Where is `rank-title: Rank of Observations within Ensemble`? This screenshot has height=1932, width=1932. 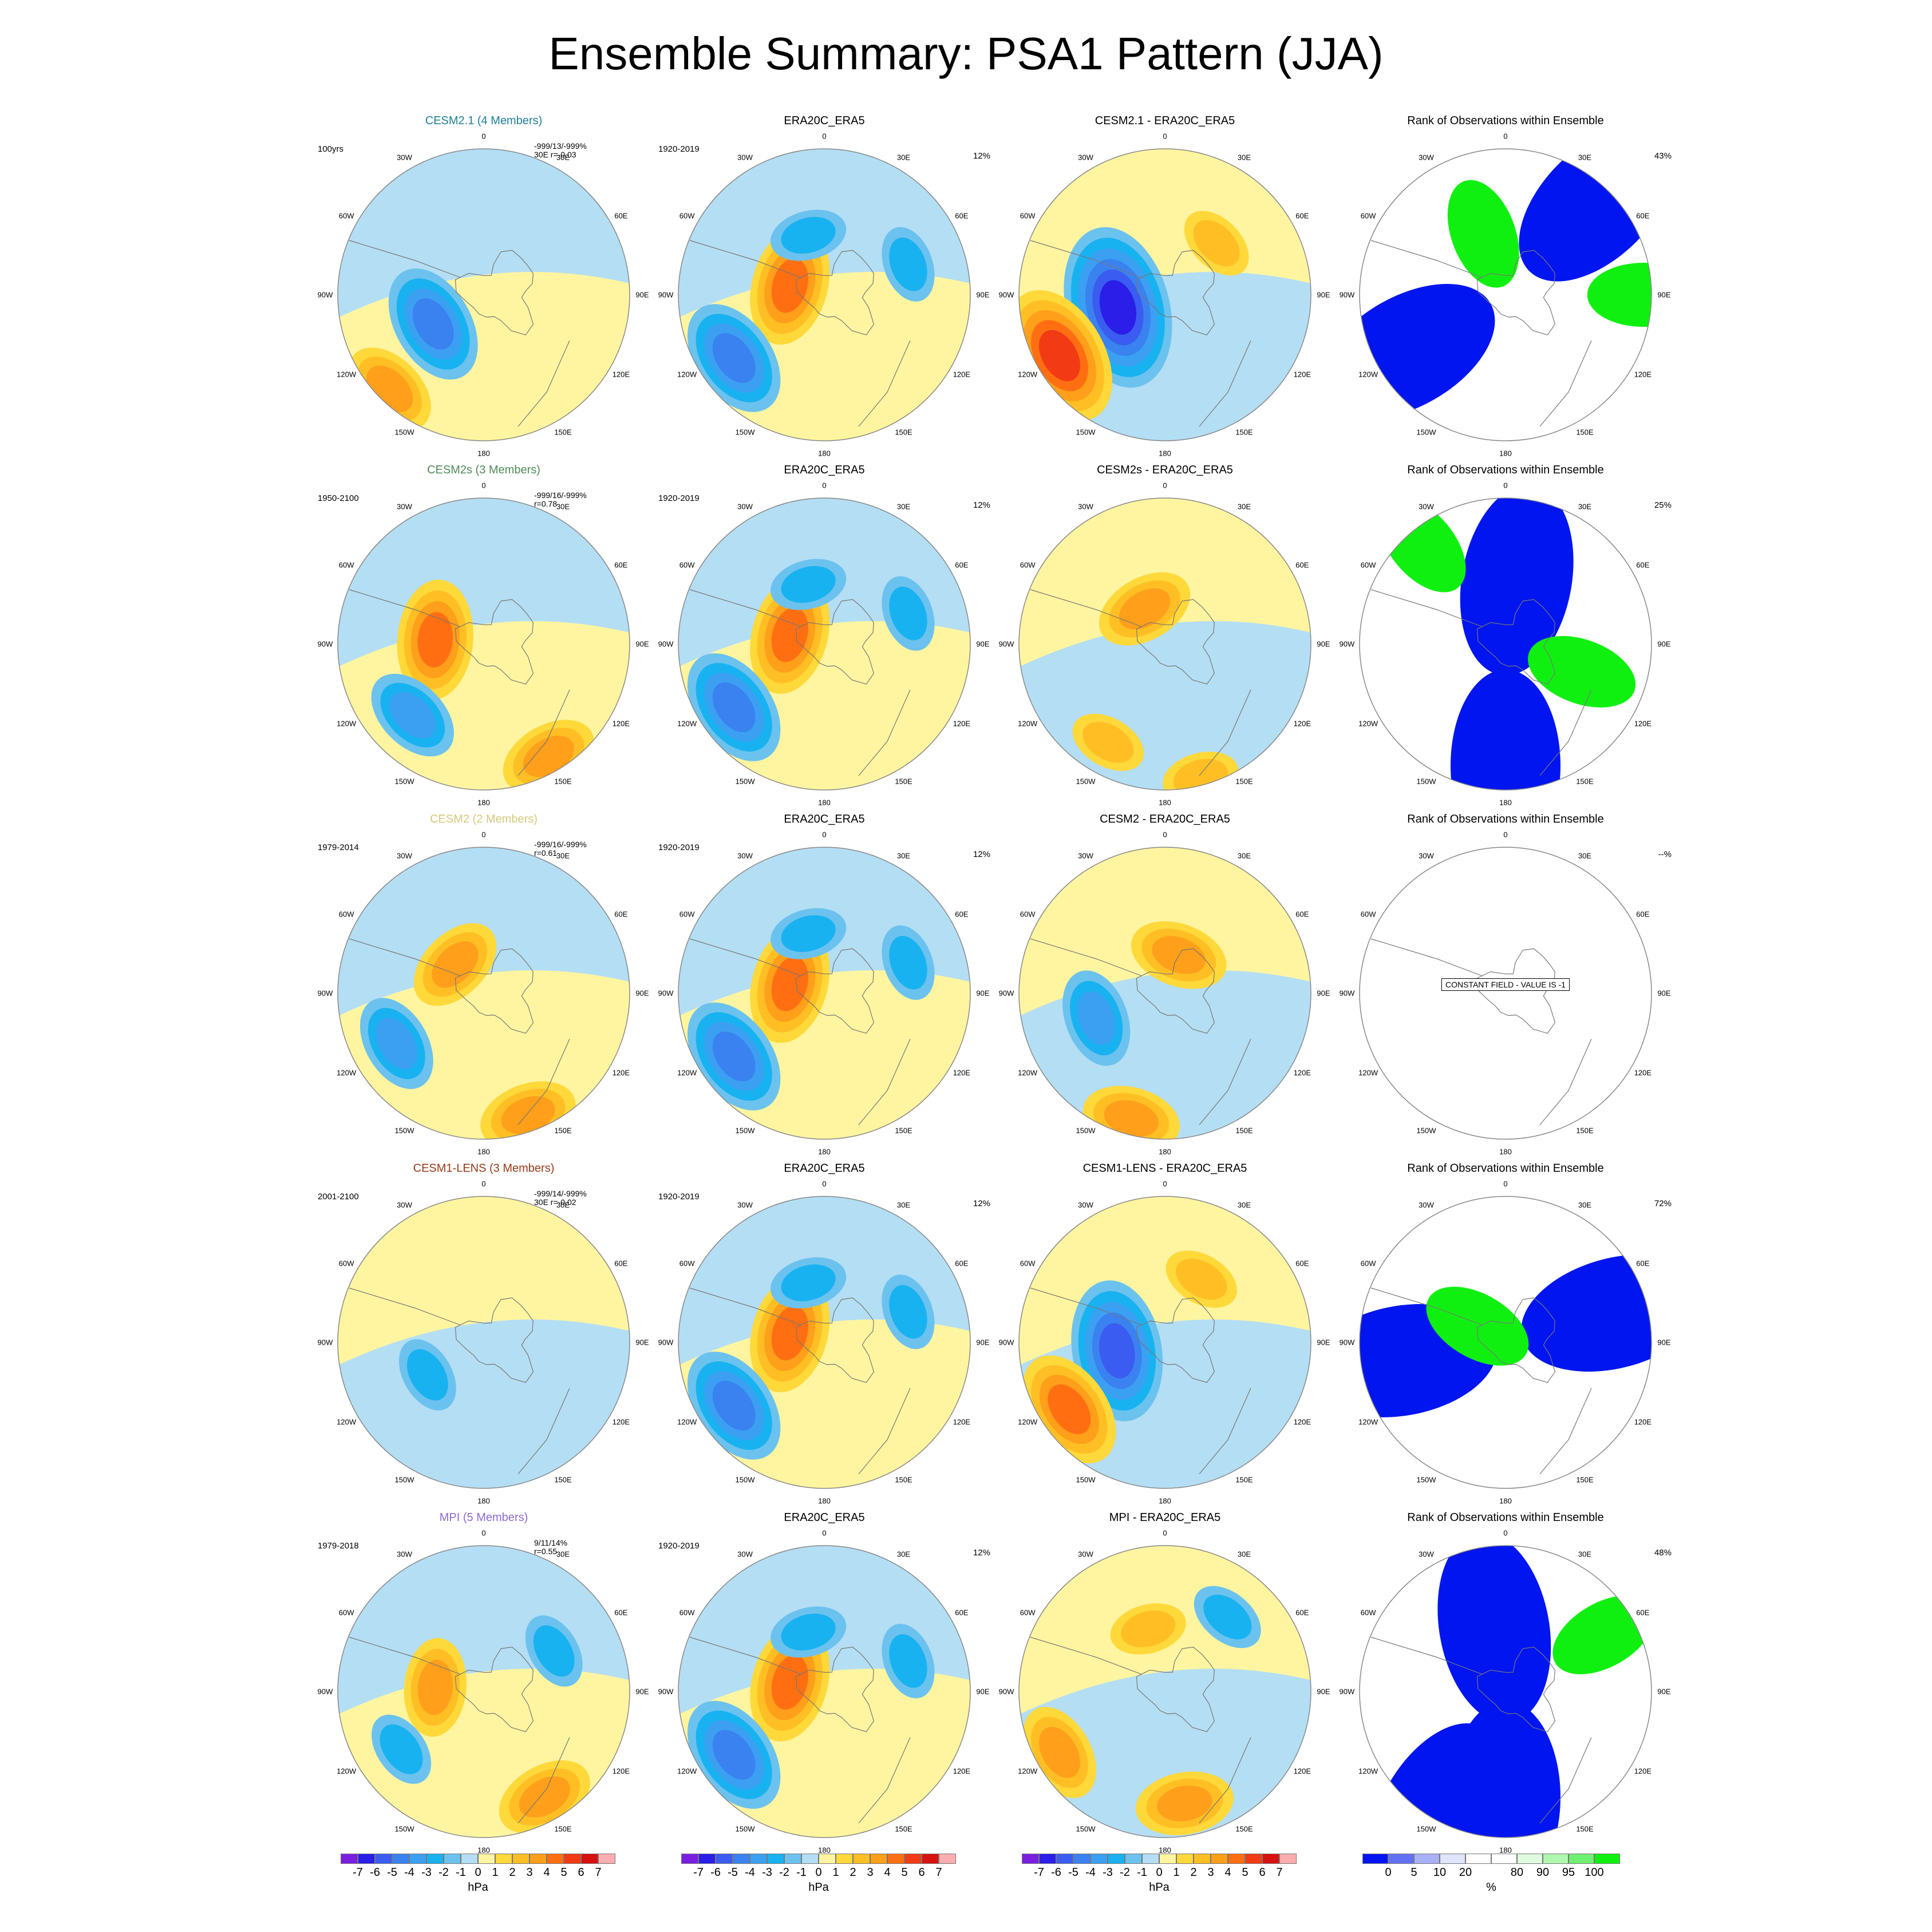 rank-title: Rank of Observations within Ensemble is located at coordinates (1505, 1517).